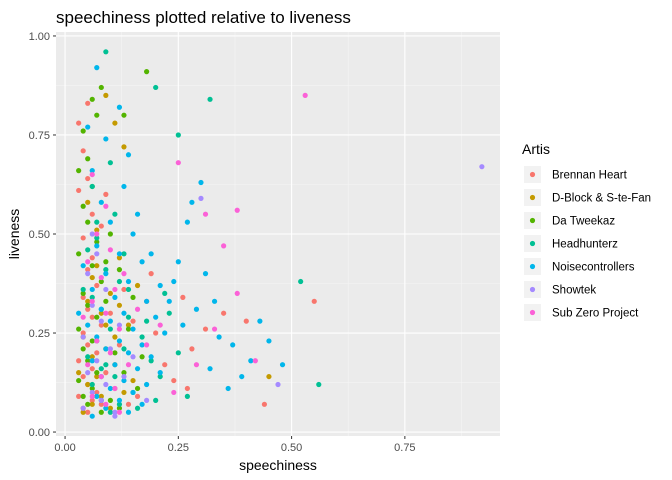  What do you see at coordinates (585, 245) in the screenshot?
I see `legend-label: Headhunterz` at bounding box center [585, 245].